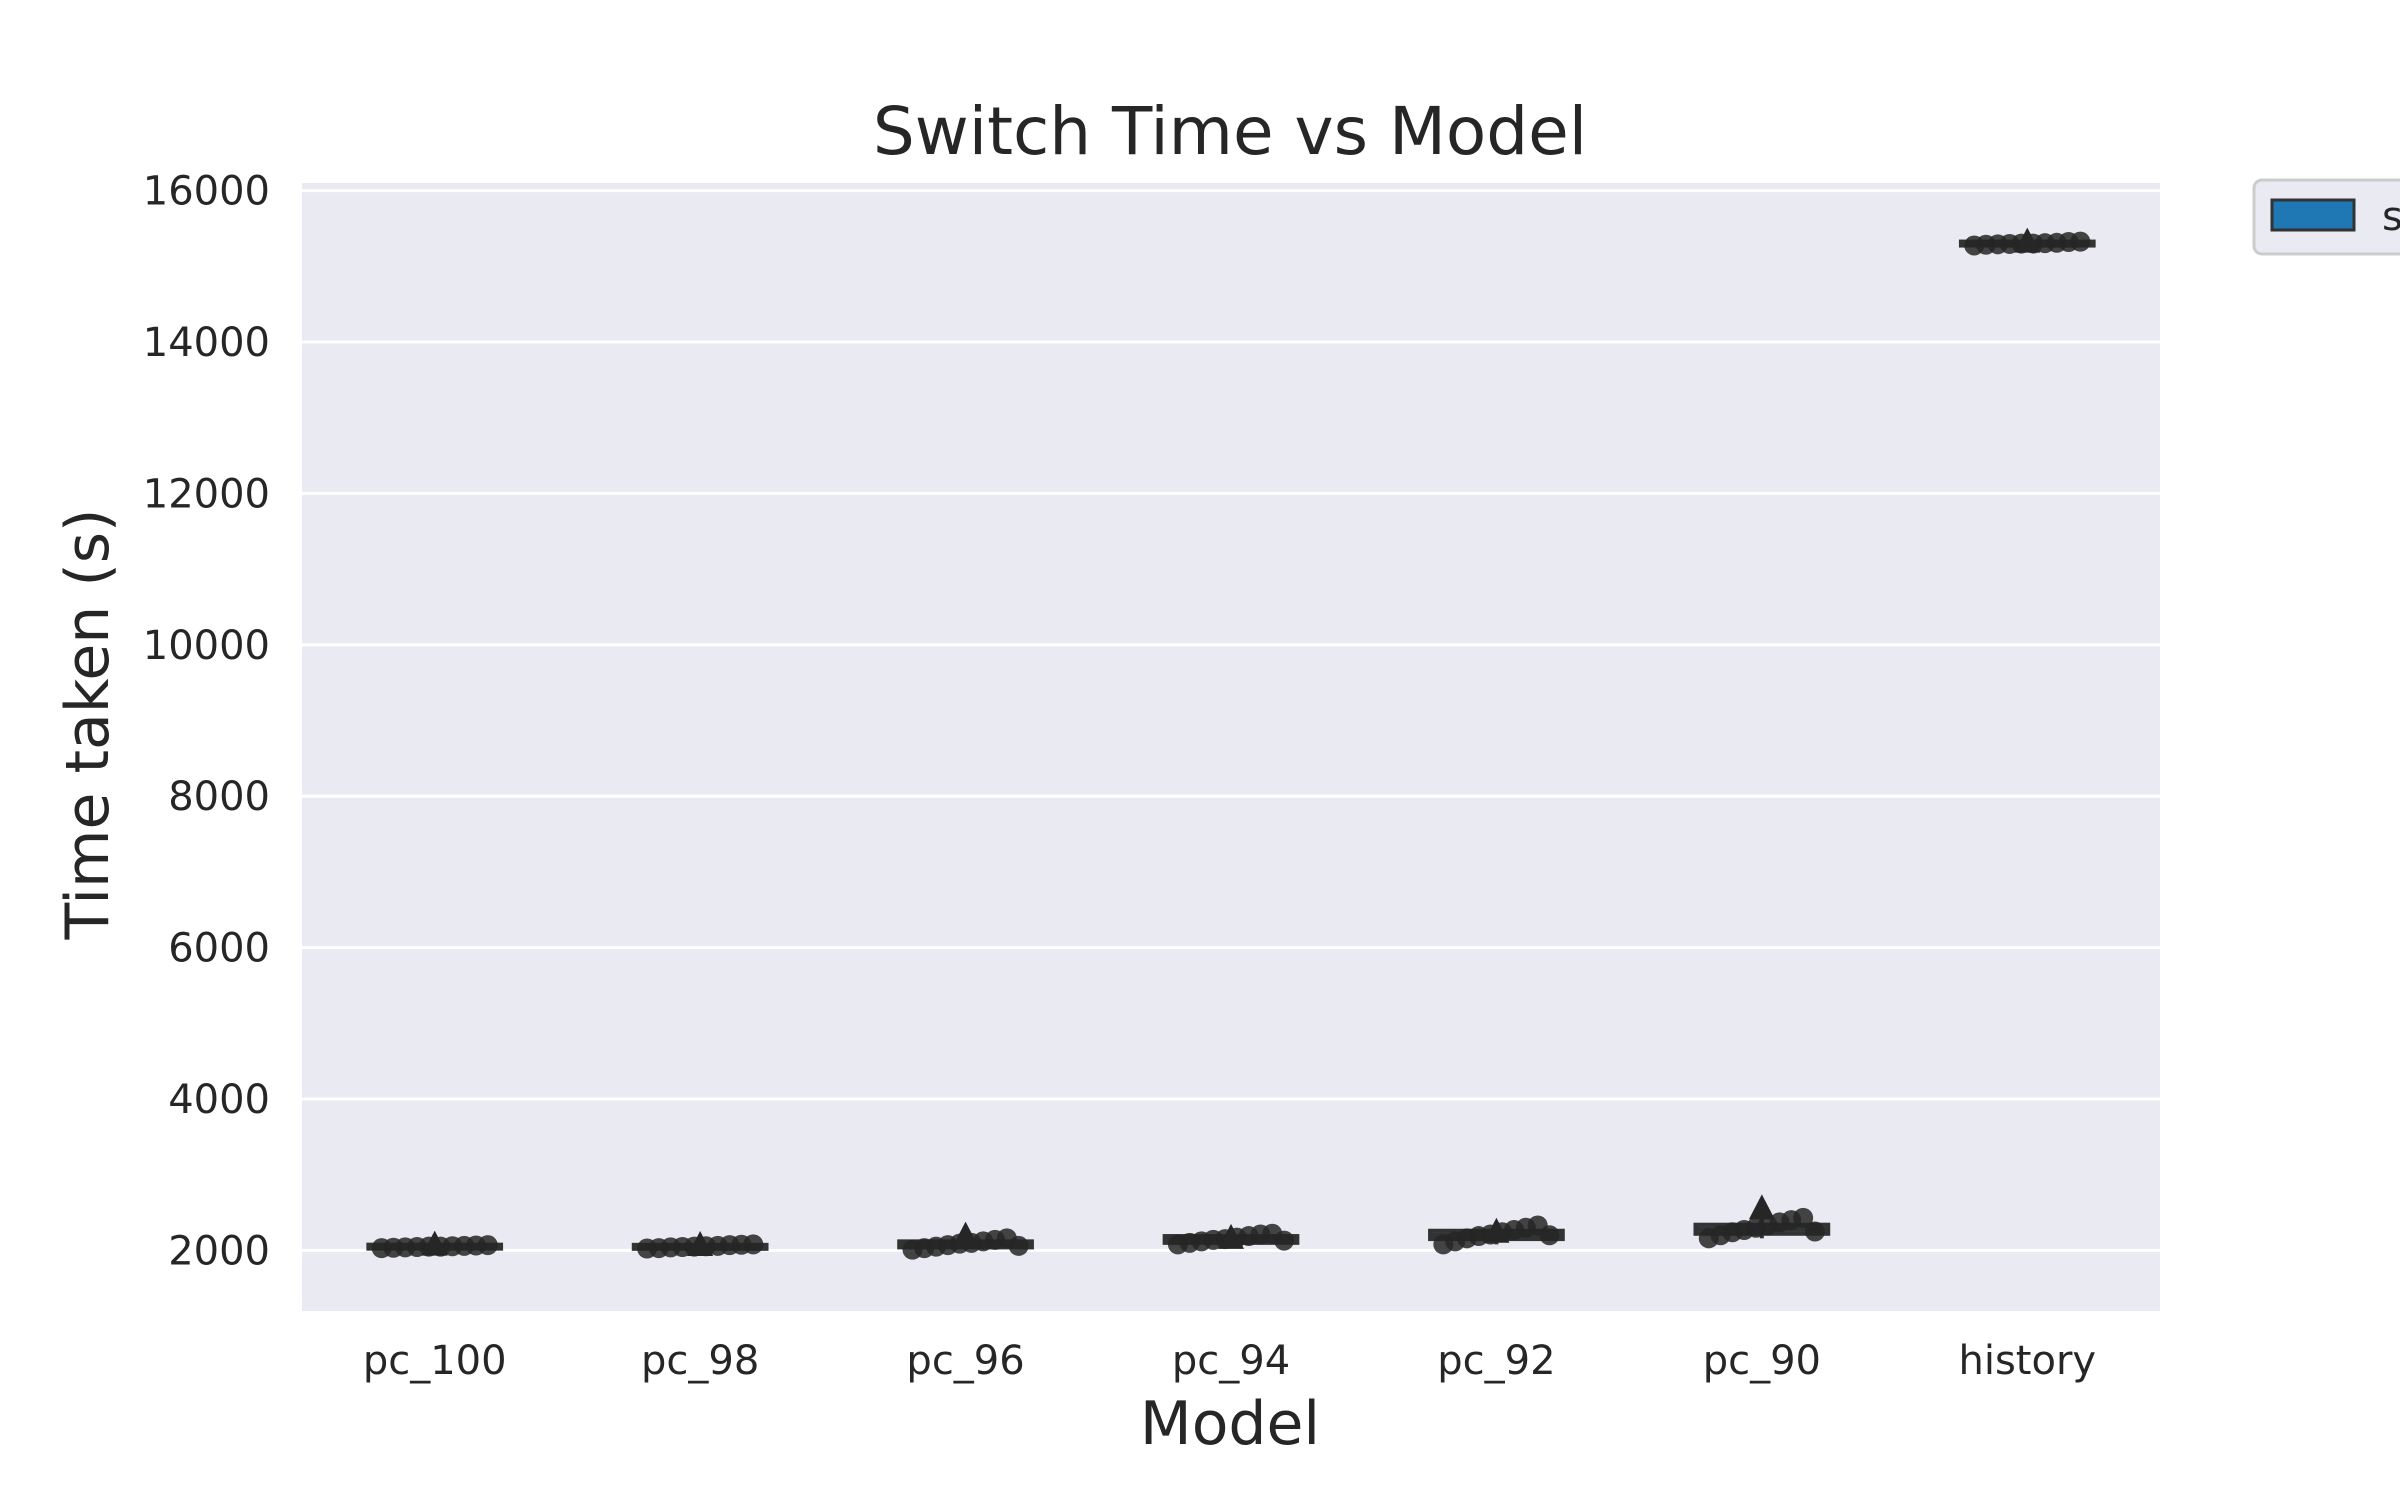 This screenshot has width=2400, height=1505. I want to click on y-tick-label: 2000, so click(219, 1251).